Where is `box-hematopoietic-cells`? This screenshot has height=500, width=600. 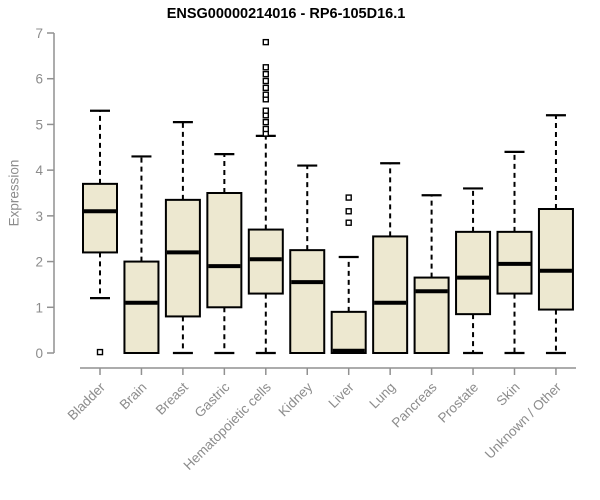
box-hematopoietic-cells is located at coordinates (265, 261).